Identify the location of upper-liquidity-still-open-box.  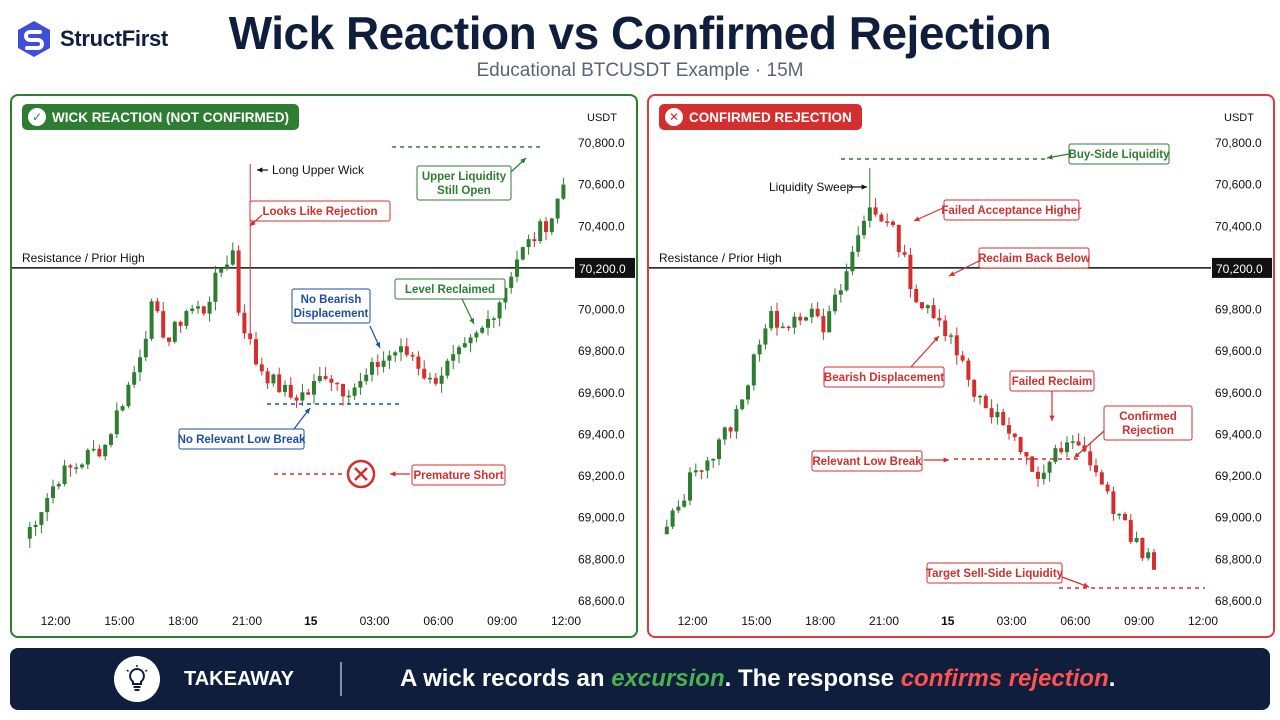
(464, 183).